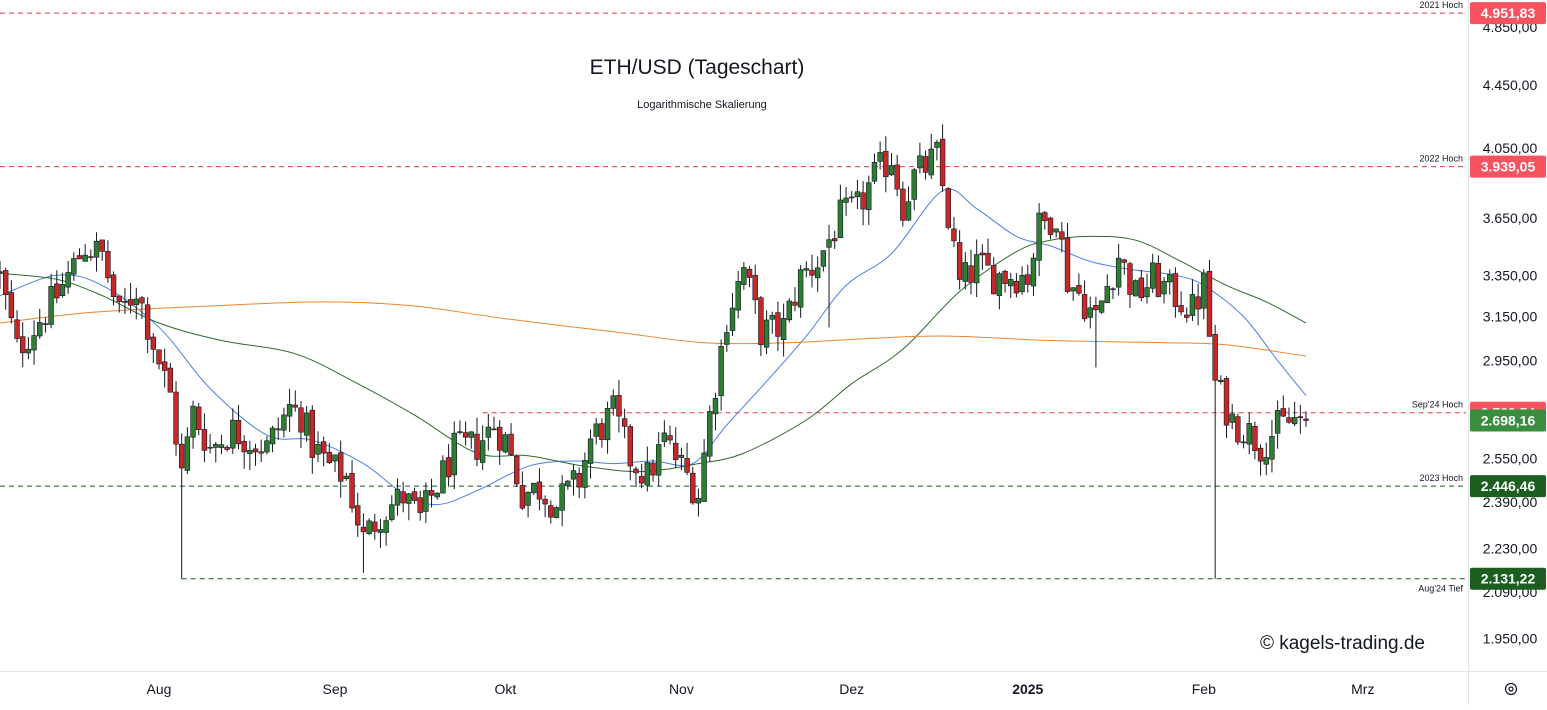  What do you see at coordinates (1511, 689) in the screenshot?
I see `settings-icon` at bounding box center [1511, 689].